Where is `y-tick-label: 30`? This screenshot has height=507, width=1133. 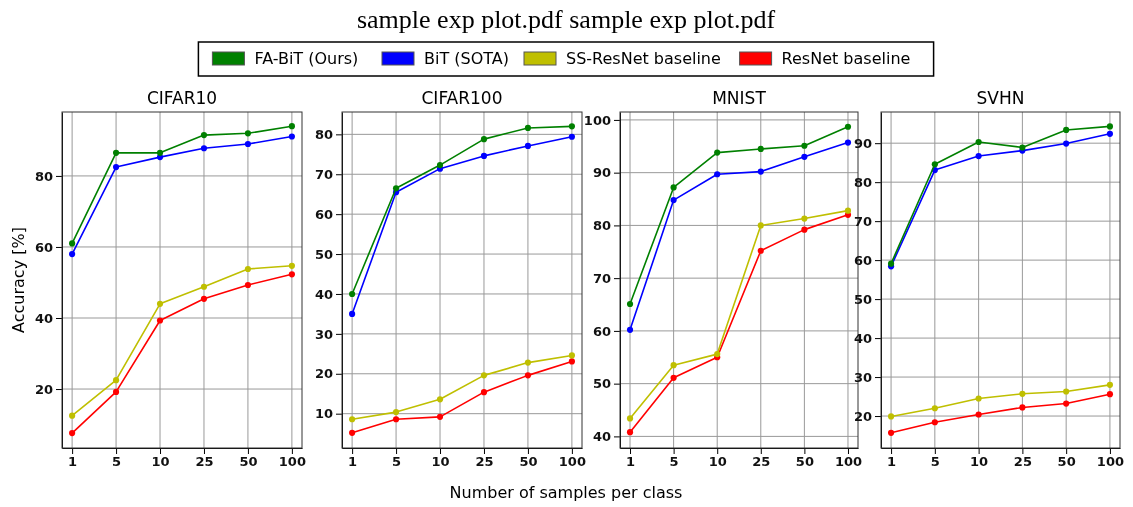
y-tick-label: 30 is located at coordinates (862, 377).